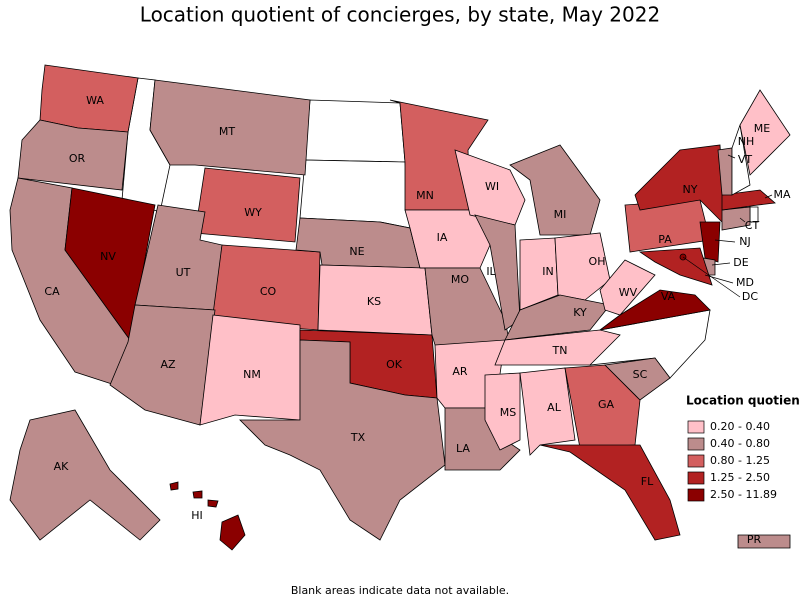  I want to click on state-label: WV, so click(628, 292).